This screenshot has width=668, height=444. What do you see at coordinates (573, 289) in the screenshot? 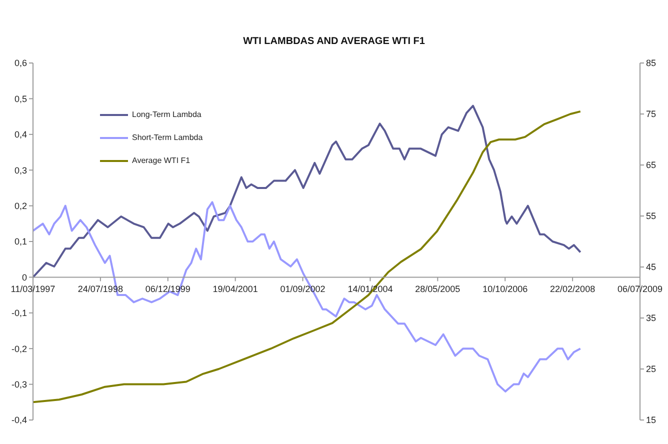
I see `x-tick-label: 22/02/2008` at bounding box center [573, 289].